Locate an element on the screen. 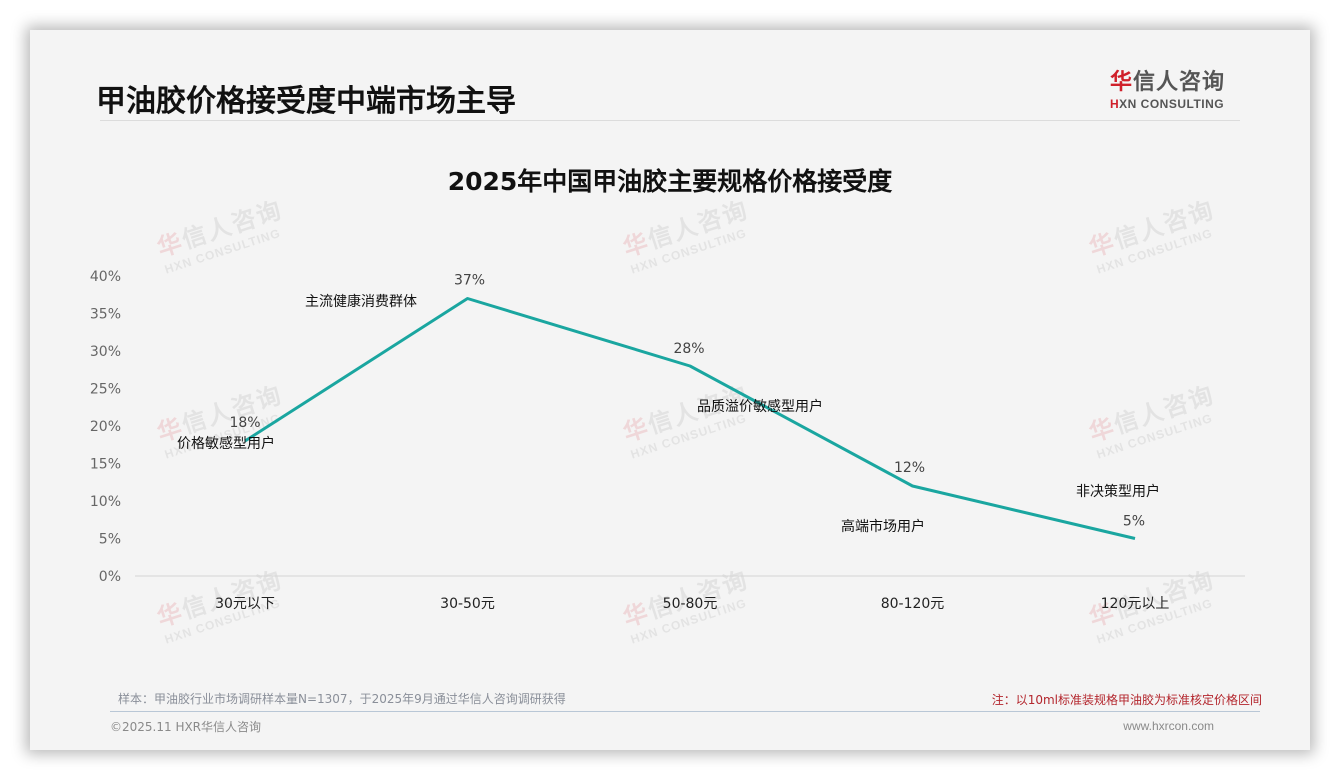  website-link: www.hxrcon.com is located at coordinates (1168, 726).